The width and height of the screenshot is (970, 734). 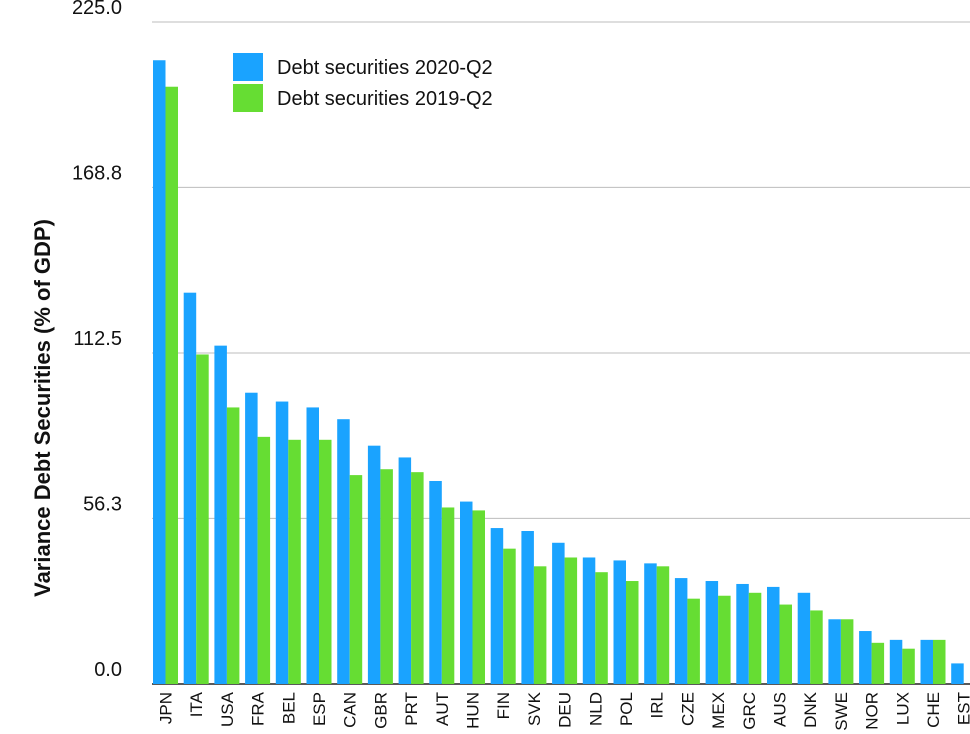 What do you see at coordinates (97, 9) in the screenshot?
I see `y-tick-label: 225.0` at bounding box center [97, 9].